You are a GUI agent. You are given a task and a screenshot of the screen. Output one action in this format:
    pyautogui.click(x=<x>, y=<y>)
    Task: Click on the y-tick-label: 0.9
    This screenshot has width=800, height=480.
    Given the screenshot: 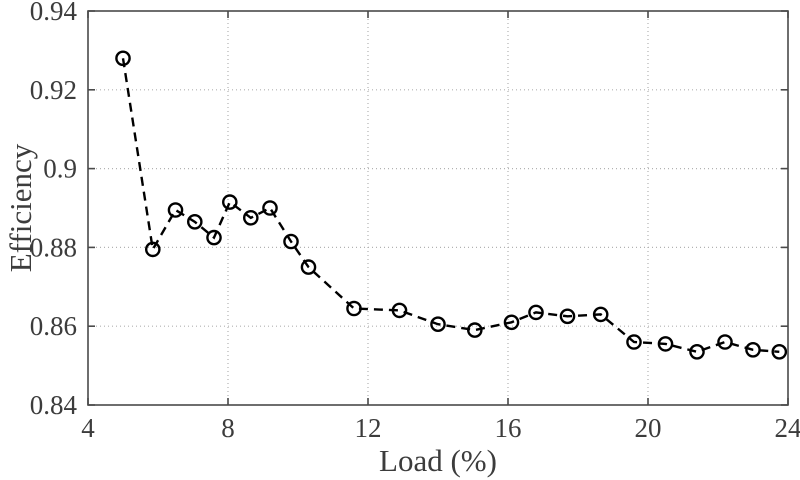 What is the action you would take?
    pyautogui.click(x=60, y=169)
    